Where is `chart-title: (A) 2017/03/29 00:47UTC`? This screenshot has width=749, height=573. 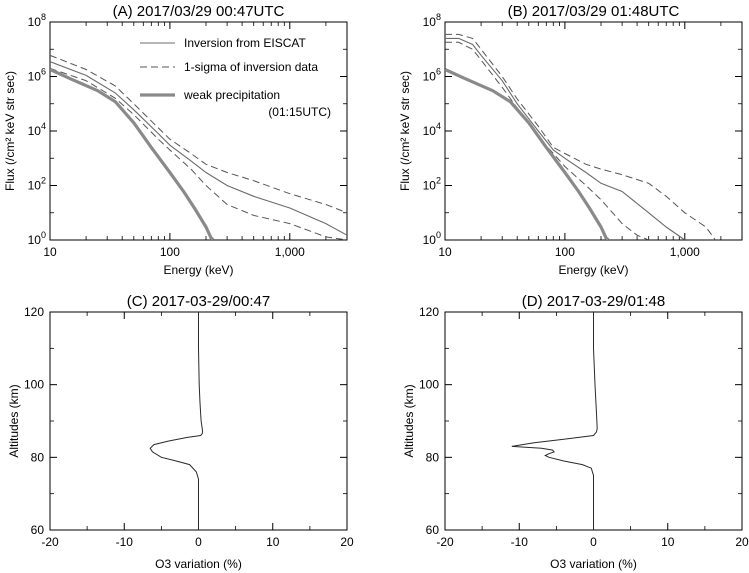 chart-title: (A) 2017/03/29 00:47UTC is located at coordinates (199, 11).